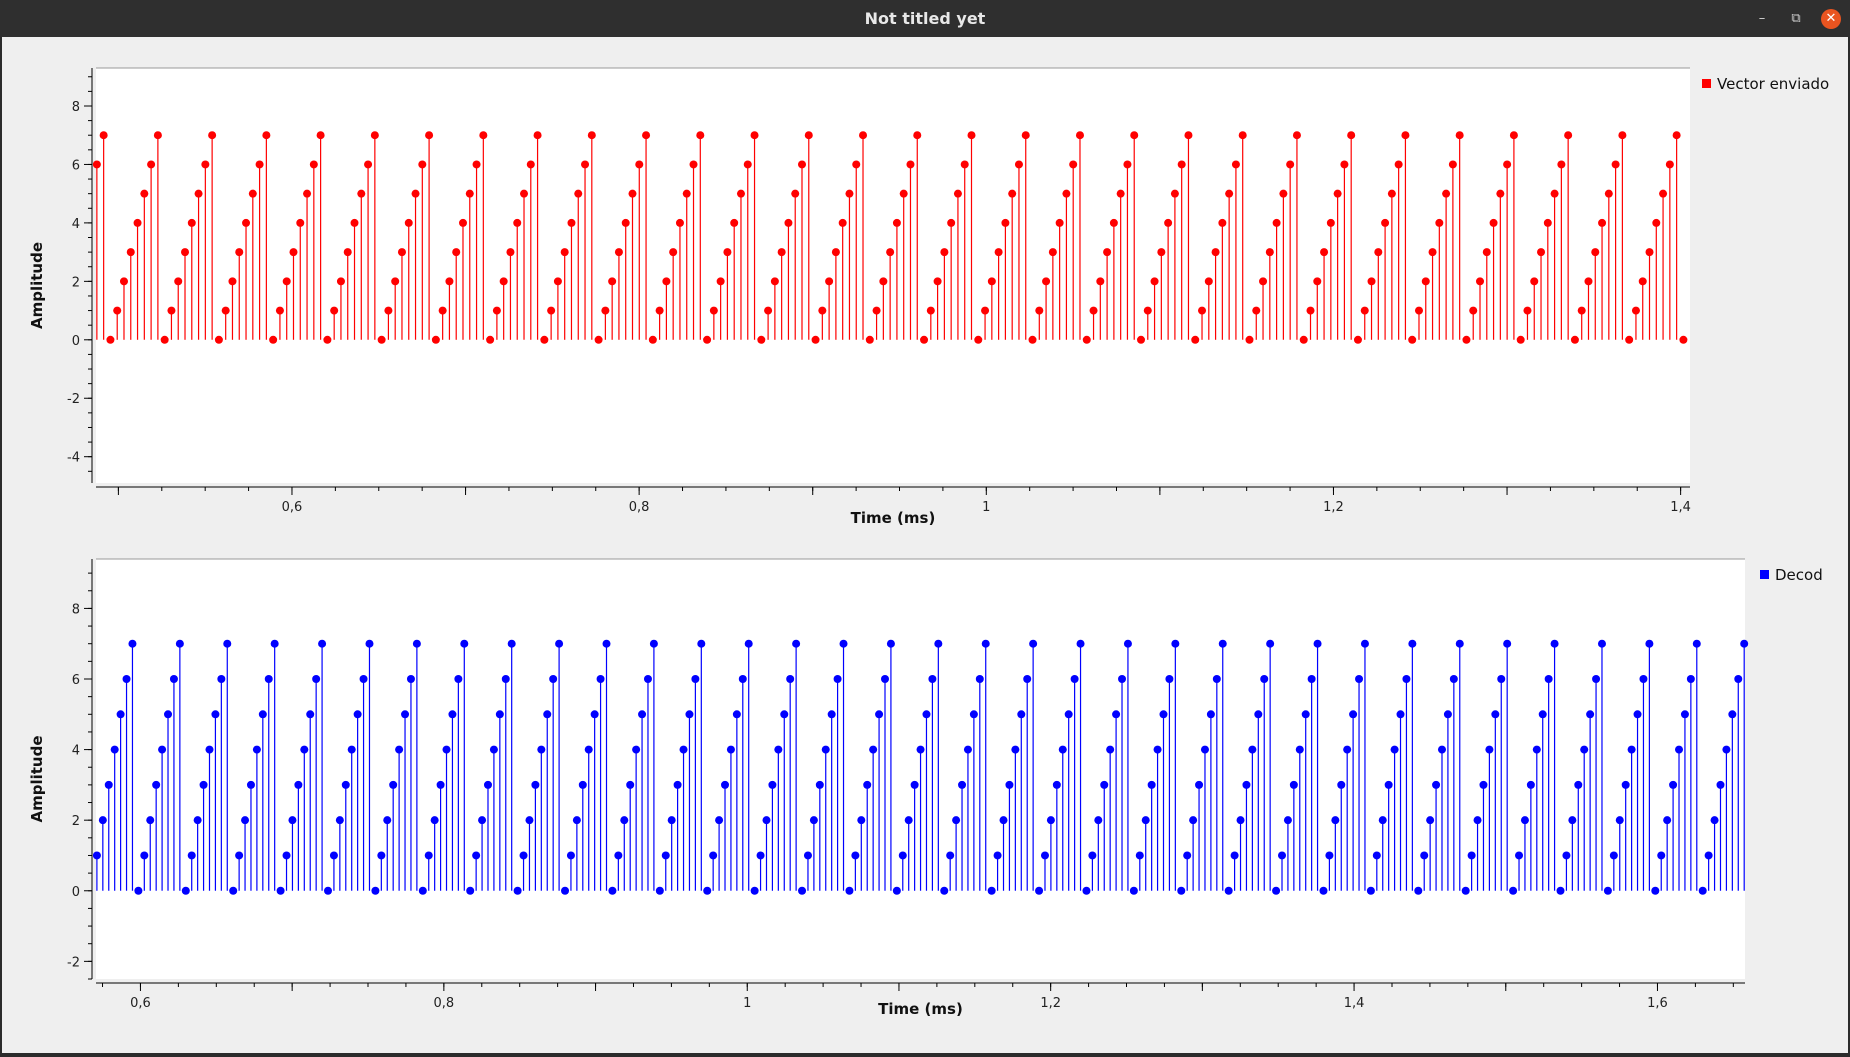 This screenshot has height=1057, width=1850. Describe the element at coordinates (1762, 18) in the screenshot. I see `minimize-icon: –` at that location.